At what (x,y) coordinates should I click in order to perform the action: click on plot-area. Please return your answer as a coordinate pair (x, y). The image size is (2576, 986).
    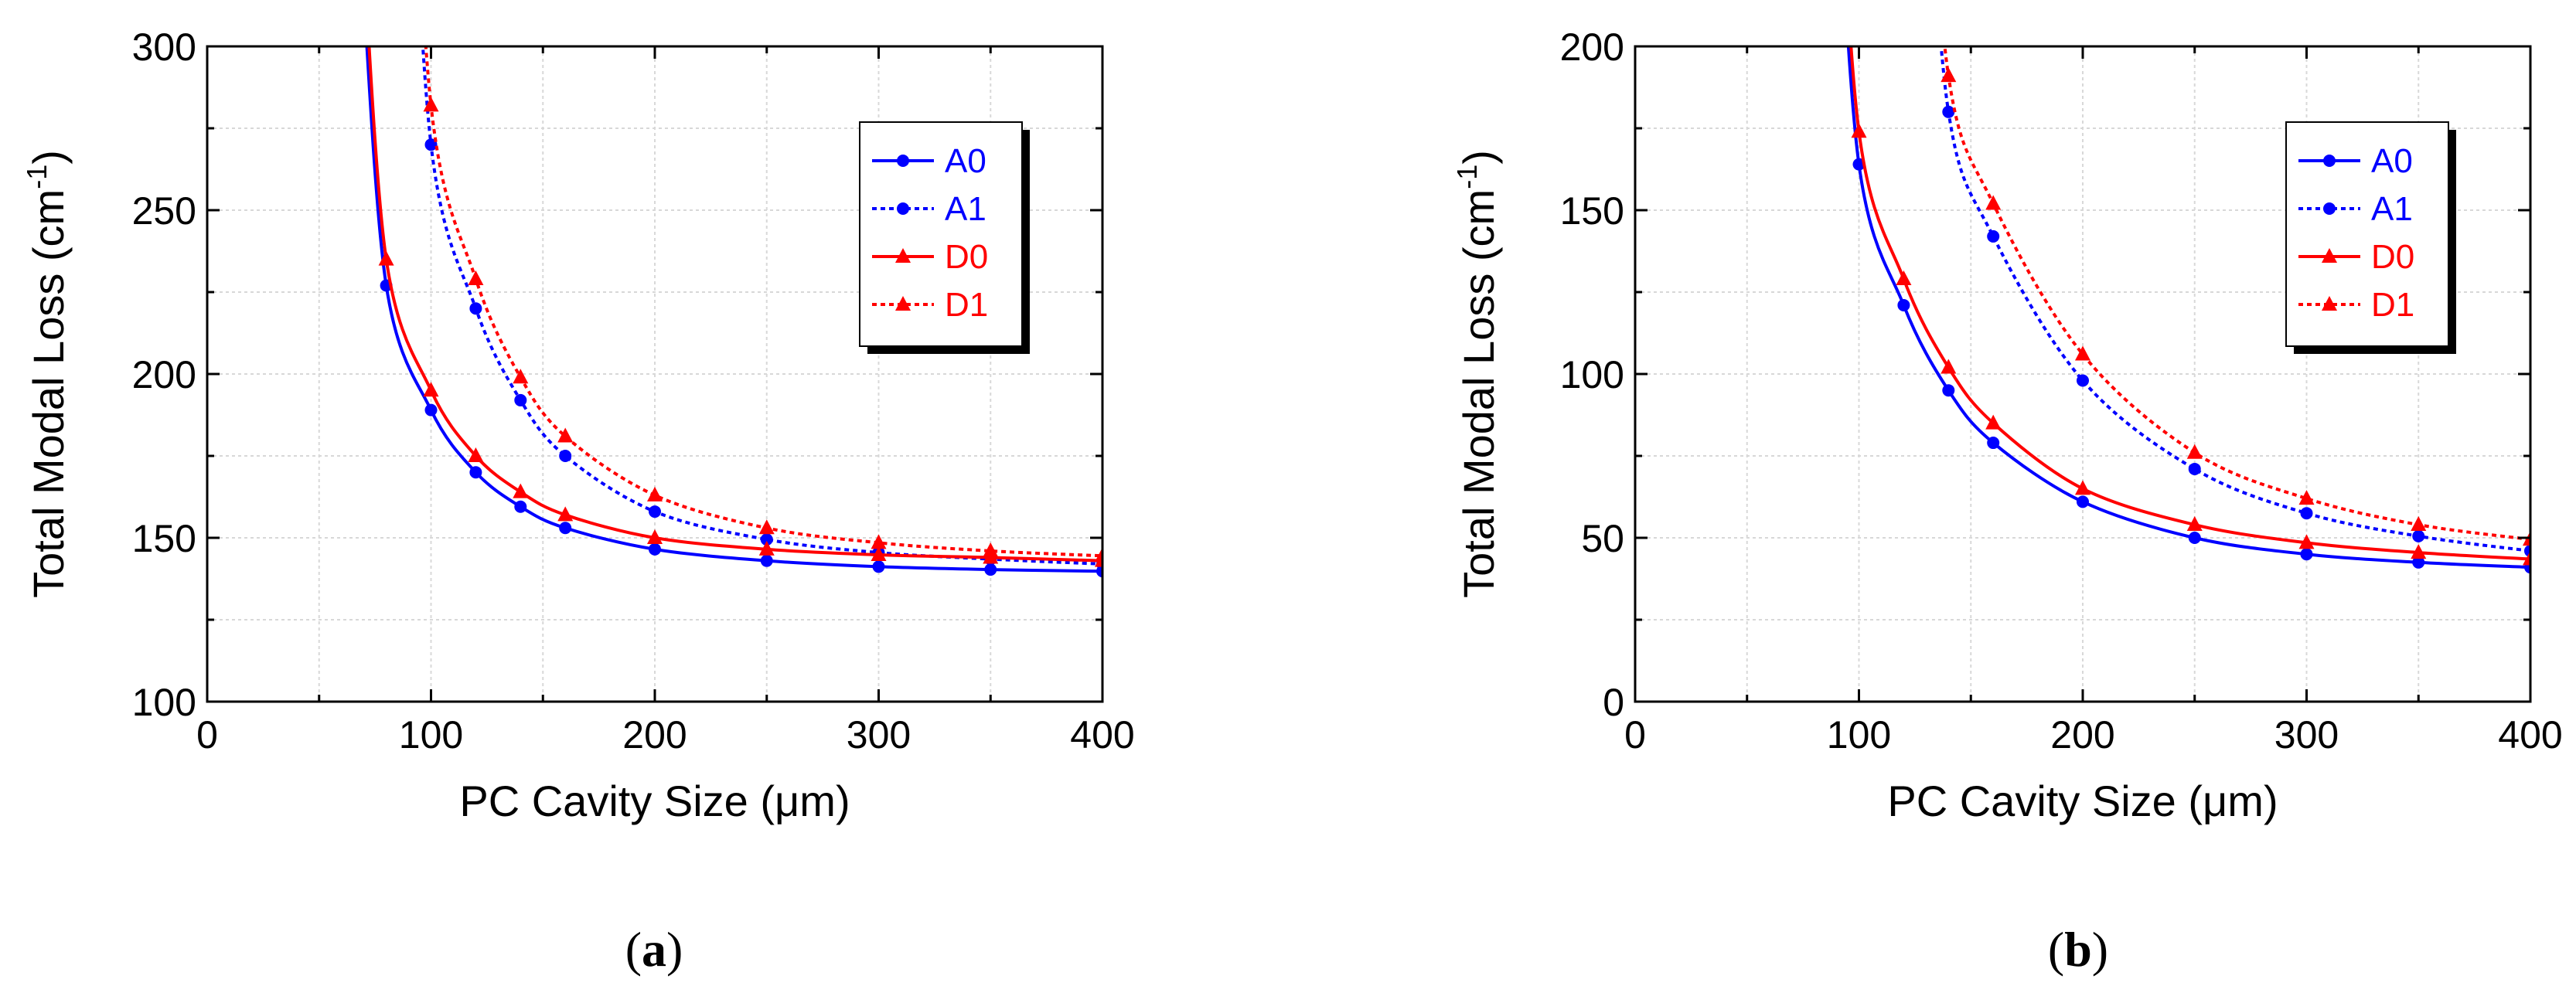
    Looking at the image, I should click on (2188, 310).